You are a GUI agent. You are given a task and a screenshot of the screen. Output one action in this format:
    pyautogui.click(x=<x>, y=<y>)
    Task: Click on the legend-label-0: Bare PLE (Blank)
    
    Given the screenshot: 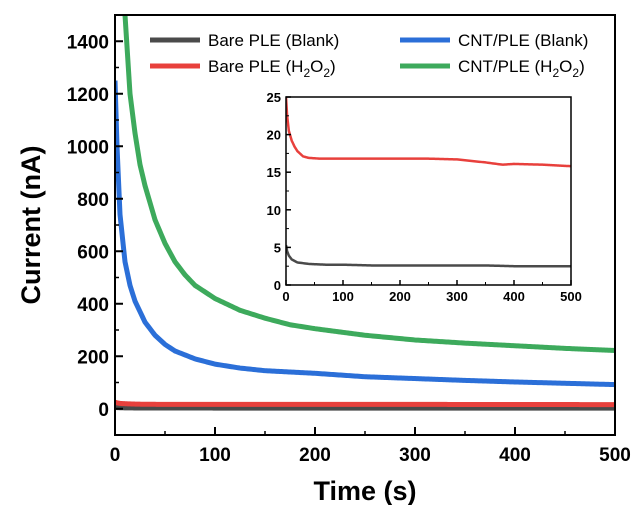 What is the action you would take?
    pyautogui.click(x=273, y=40)
    